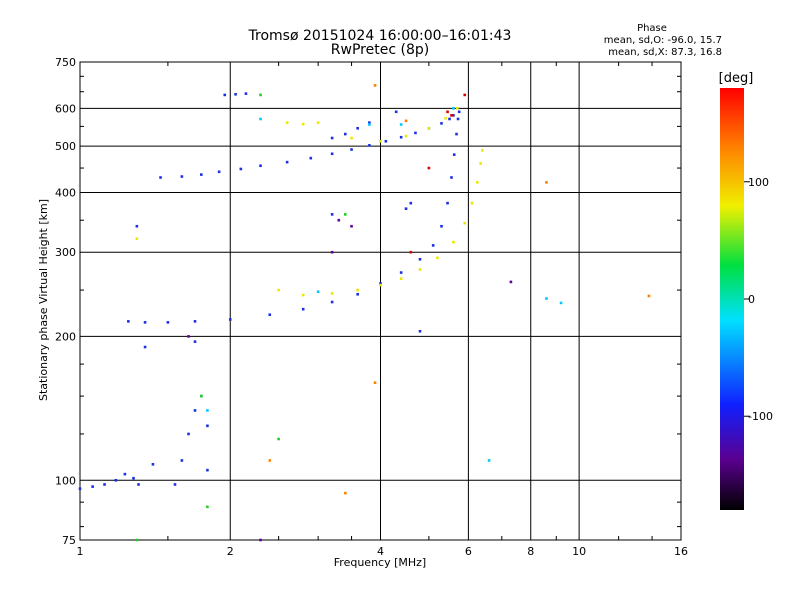 The width and height of the screenshot is (800, 600). What do you see at coordinates (468, 551) in the screenshot?
I see `x-tick-label: 6` at bounding box center [468, 551].